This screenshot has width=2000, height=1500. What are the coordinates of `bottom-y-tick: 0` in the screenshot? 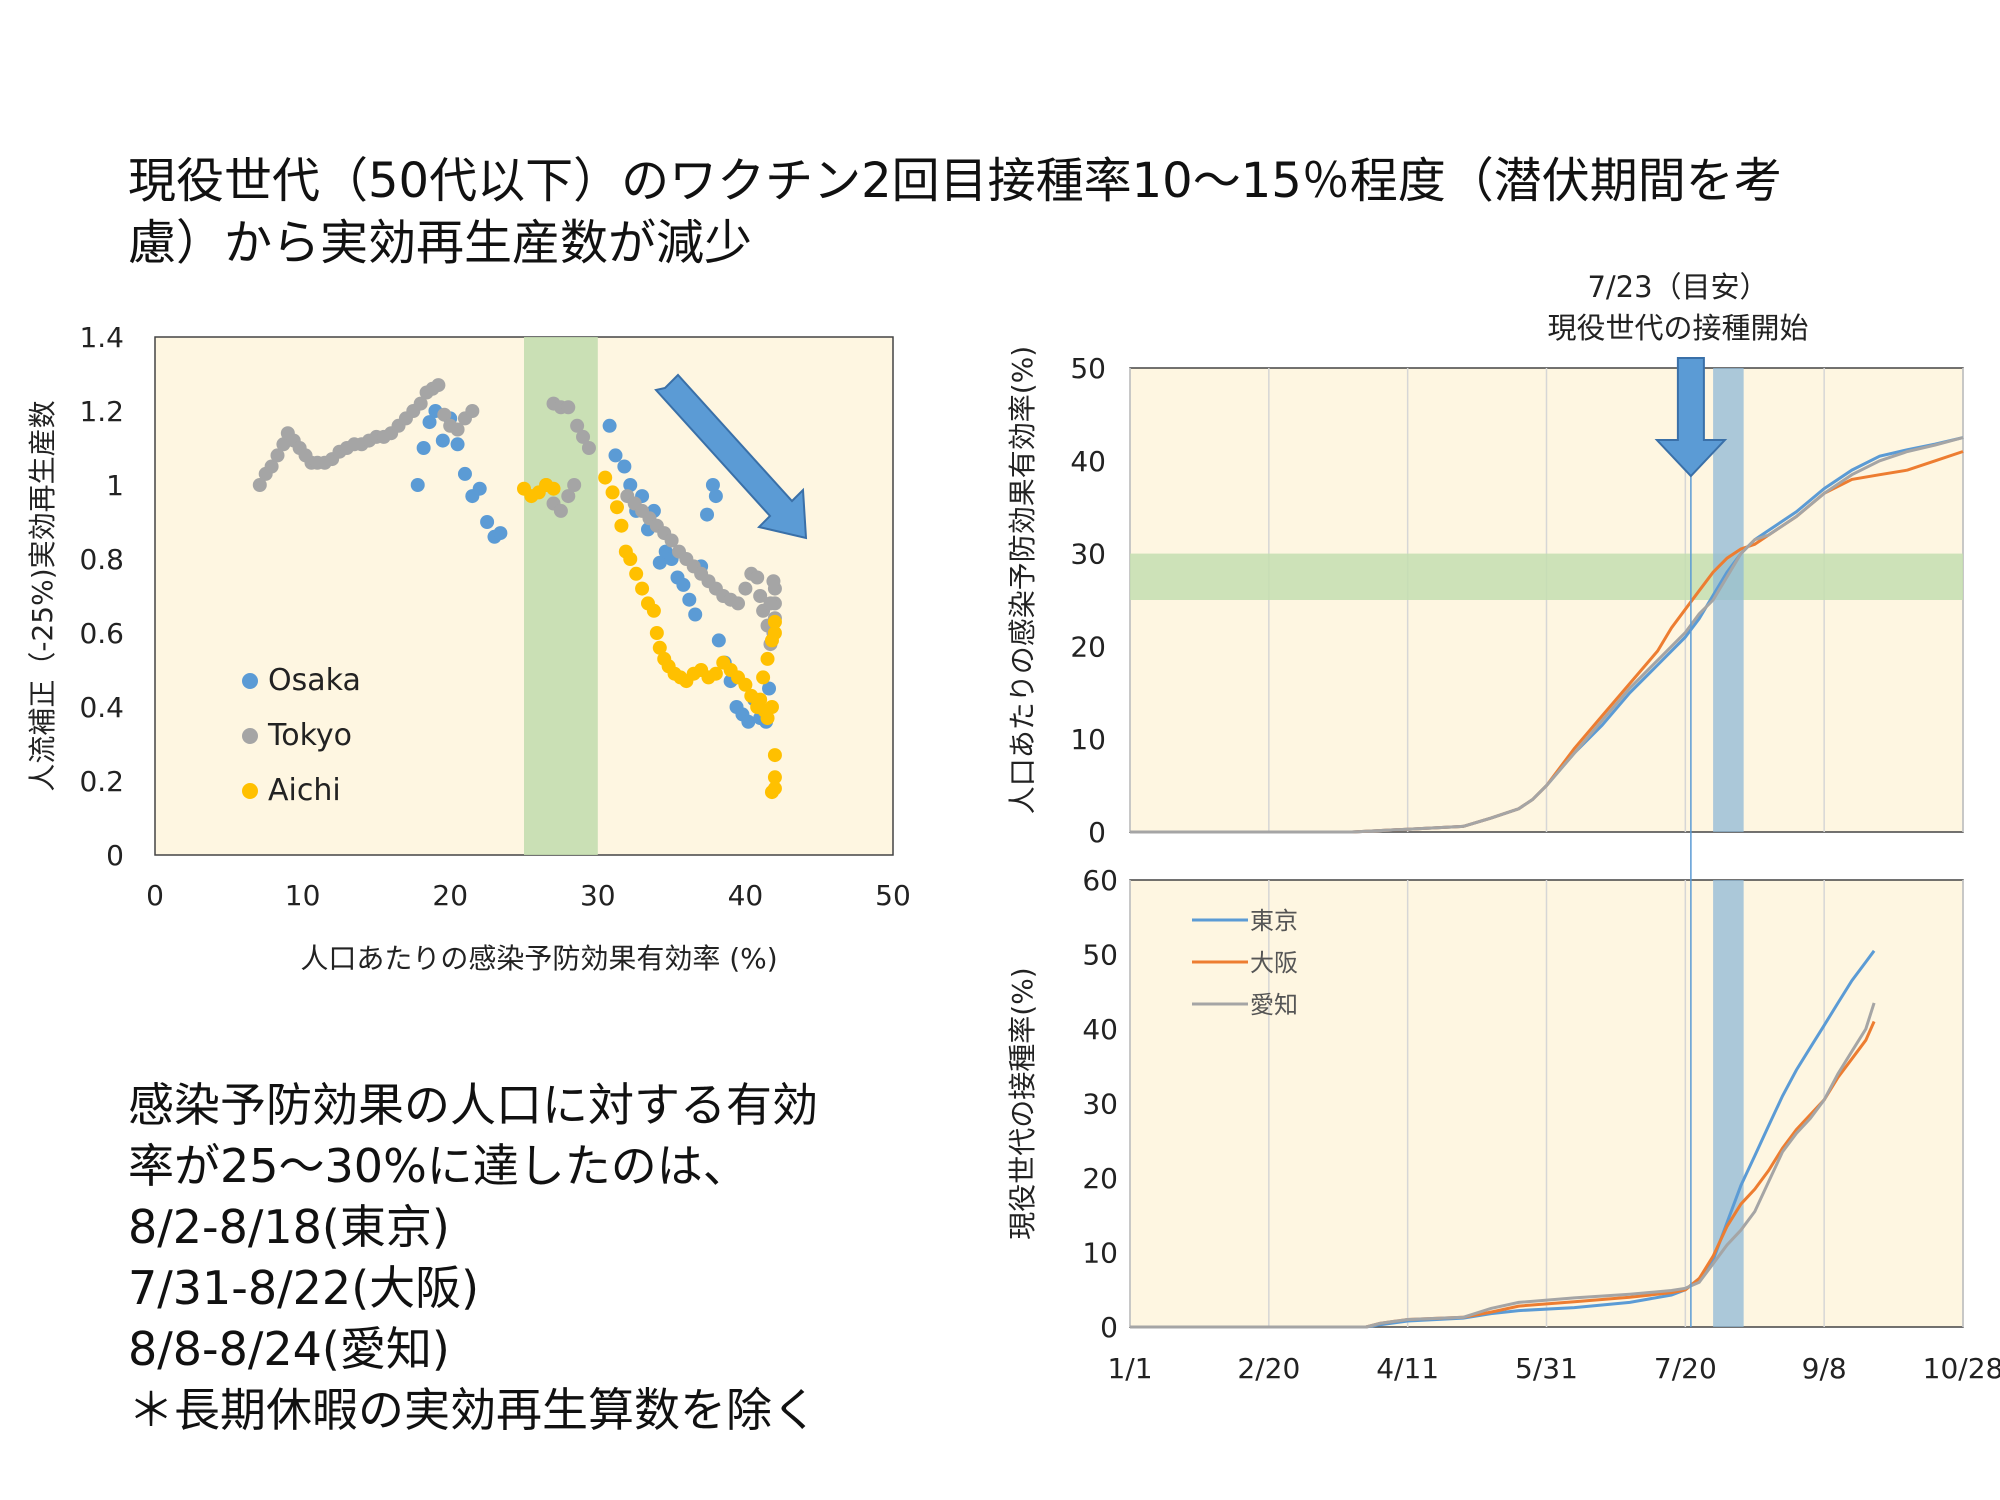 It's located at (1109, 1327).